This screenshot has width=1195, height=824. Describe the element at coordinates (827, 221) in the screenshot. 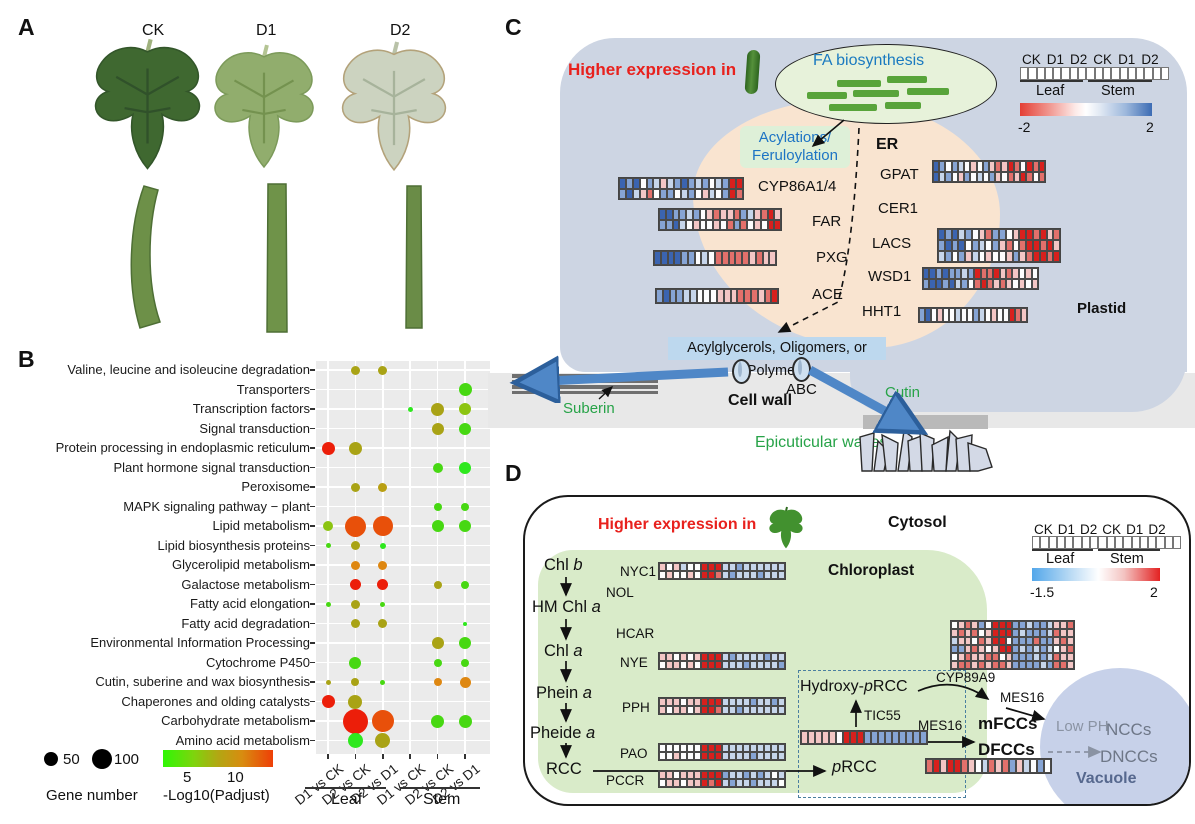

I see `gene-label-far: FAR` at that location.